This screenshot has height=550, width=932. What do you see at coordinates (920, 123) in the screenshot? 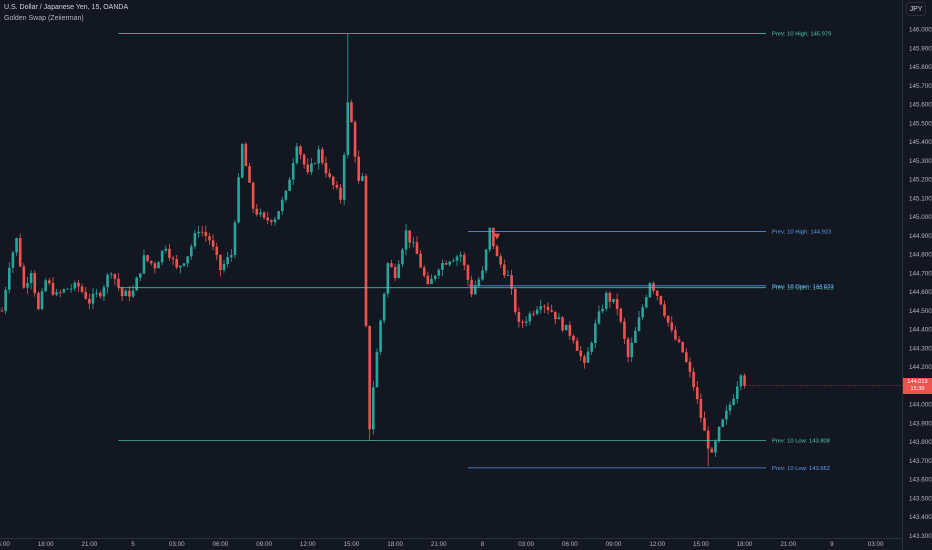
I see `price-tick-label: 145.500` at bounding box center [920, 123].